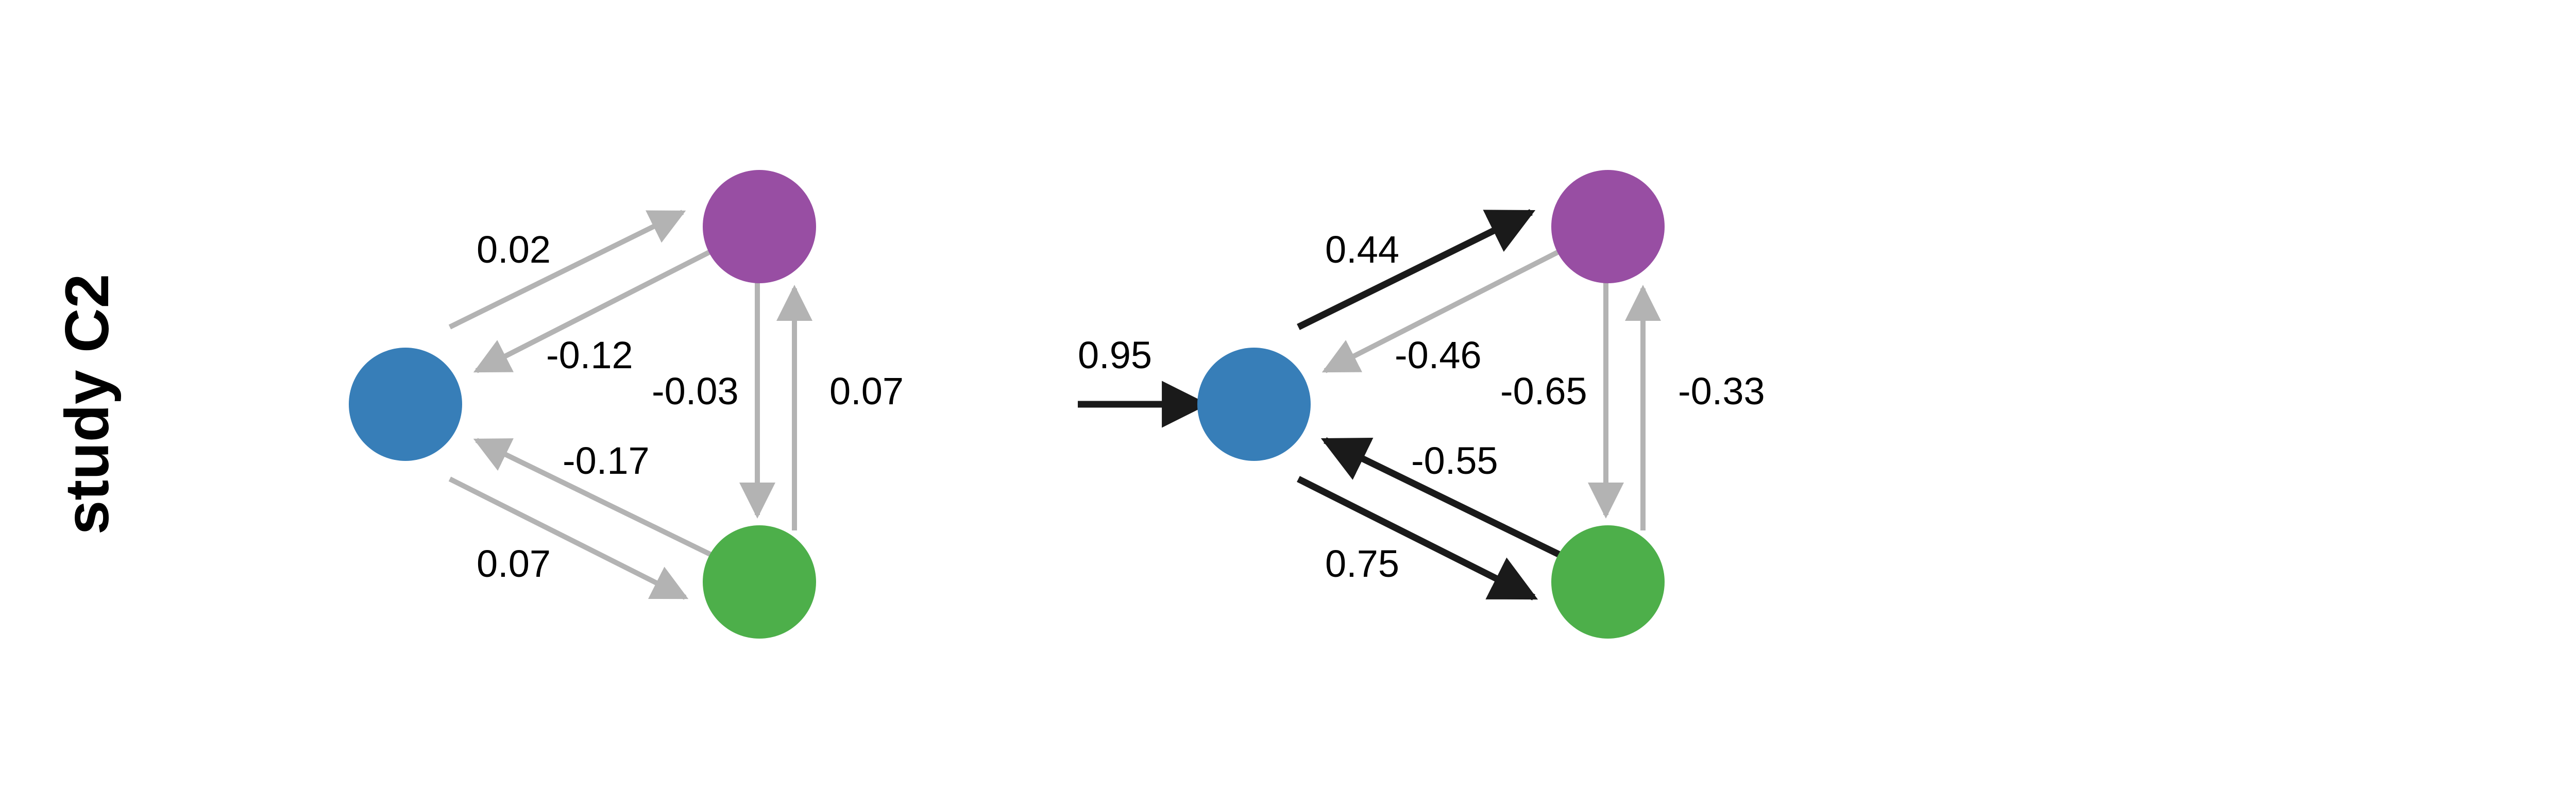 This screenshot has width=2576, height=807. I want to click on label-c-to-a: -0.17, so click(606, 461).